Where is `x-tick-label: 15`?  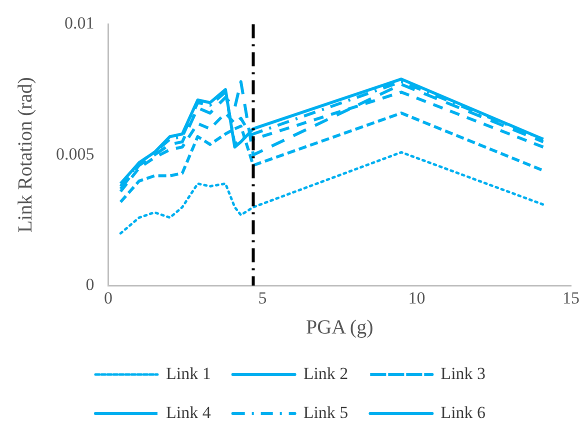
x-tick-label: 15 is located at coordinates (571, 298).